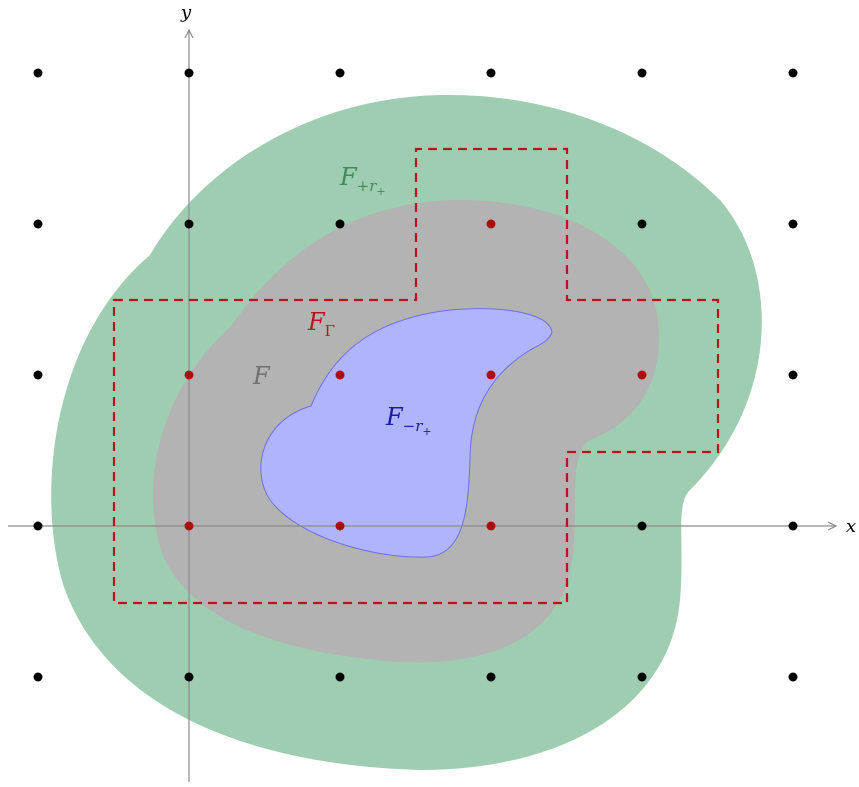 The image size is (859, 787). What do you see at coordinates (851, 526) in the screenshot?
I see `x-axis-label: x` at bounding box center [851, 526].